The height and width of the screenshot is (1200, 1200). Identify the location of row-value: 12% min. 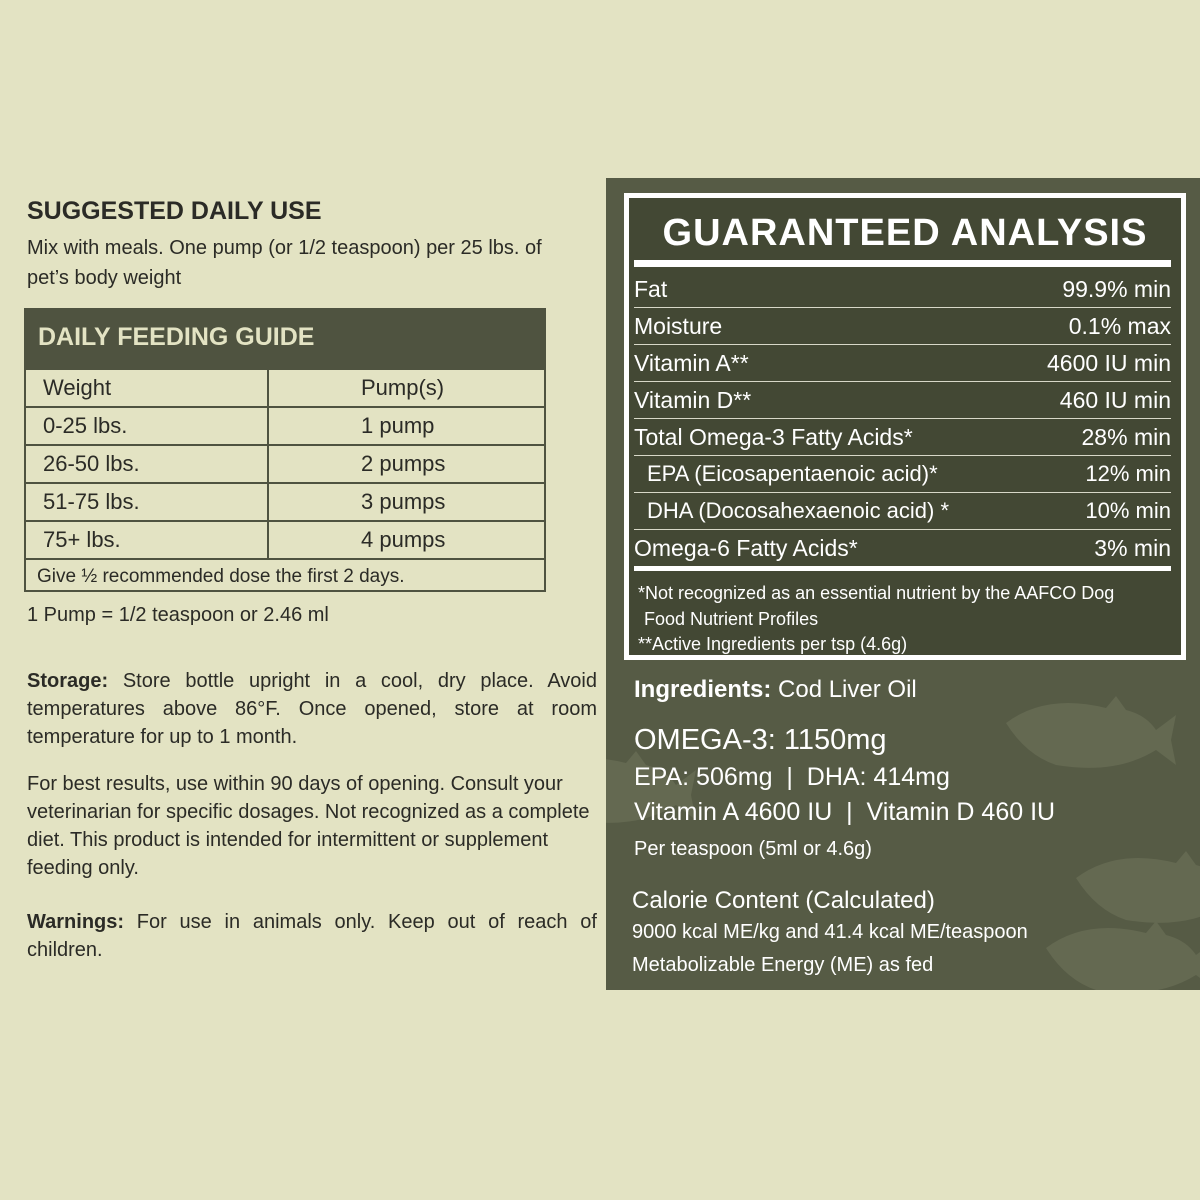
(1128, 473).